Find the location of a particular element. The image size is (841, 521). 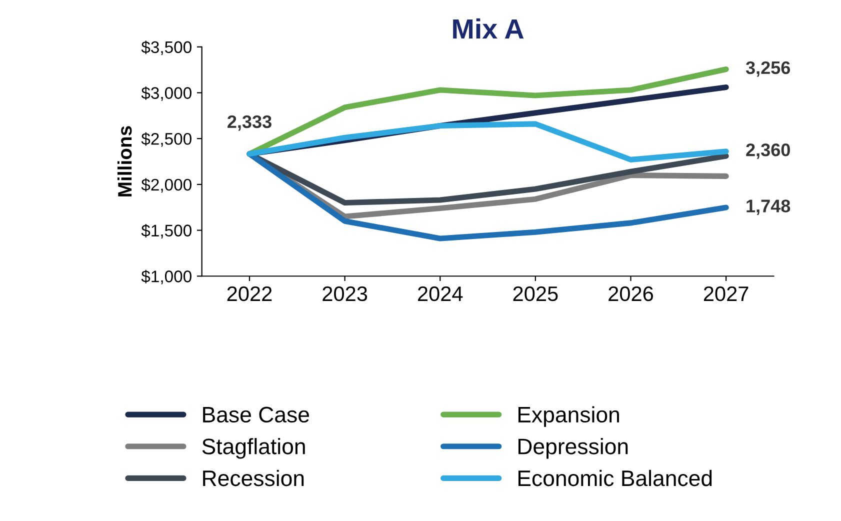

y-axis-title: Millions is located at coordinates (124, 161).